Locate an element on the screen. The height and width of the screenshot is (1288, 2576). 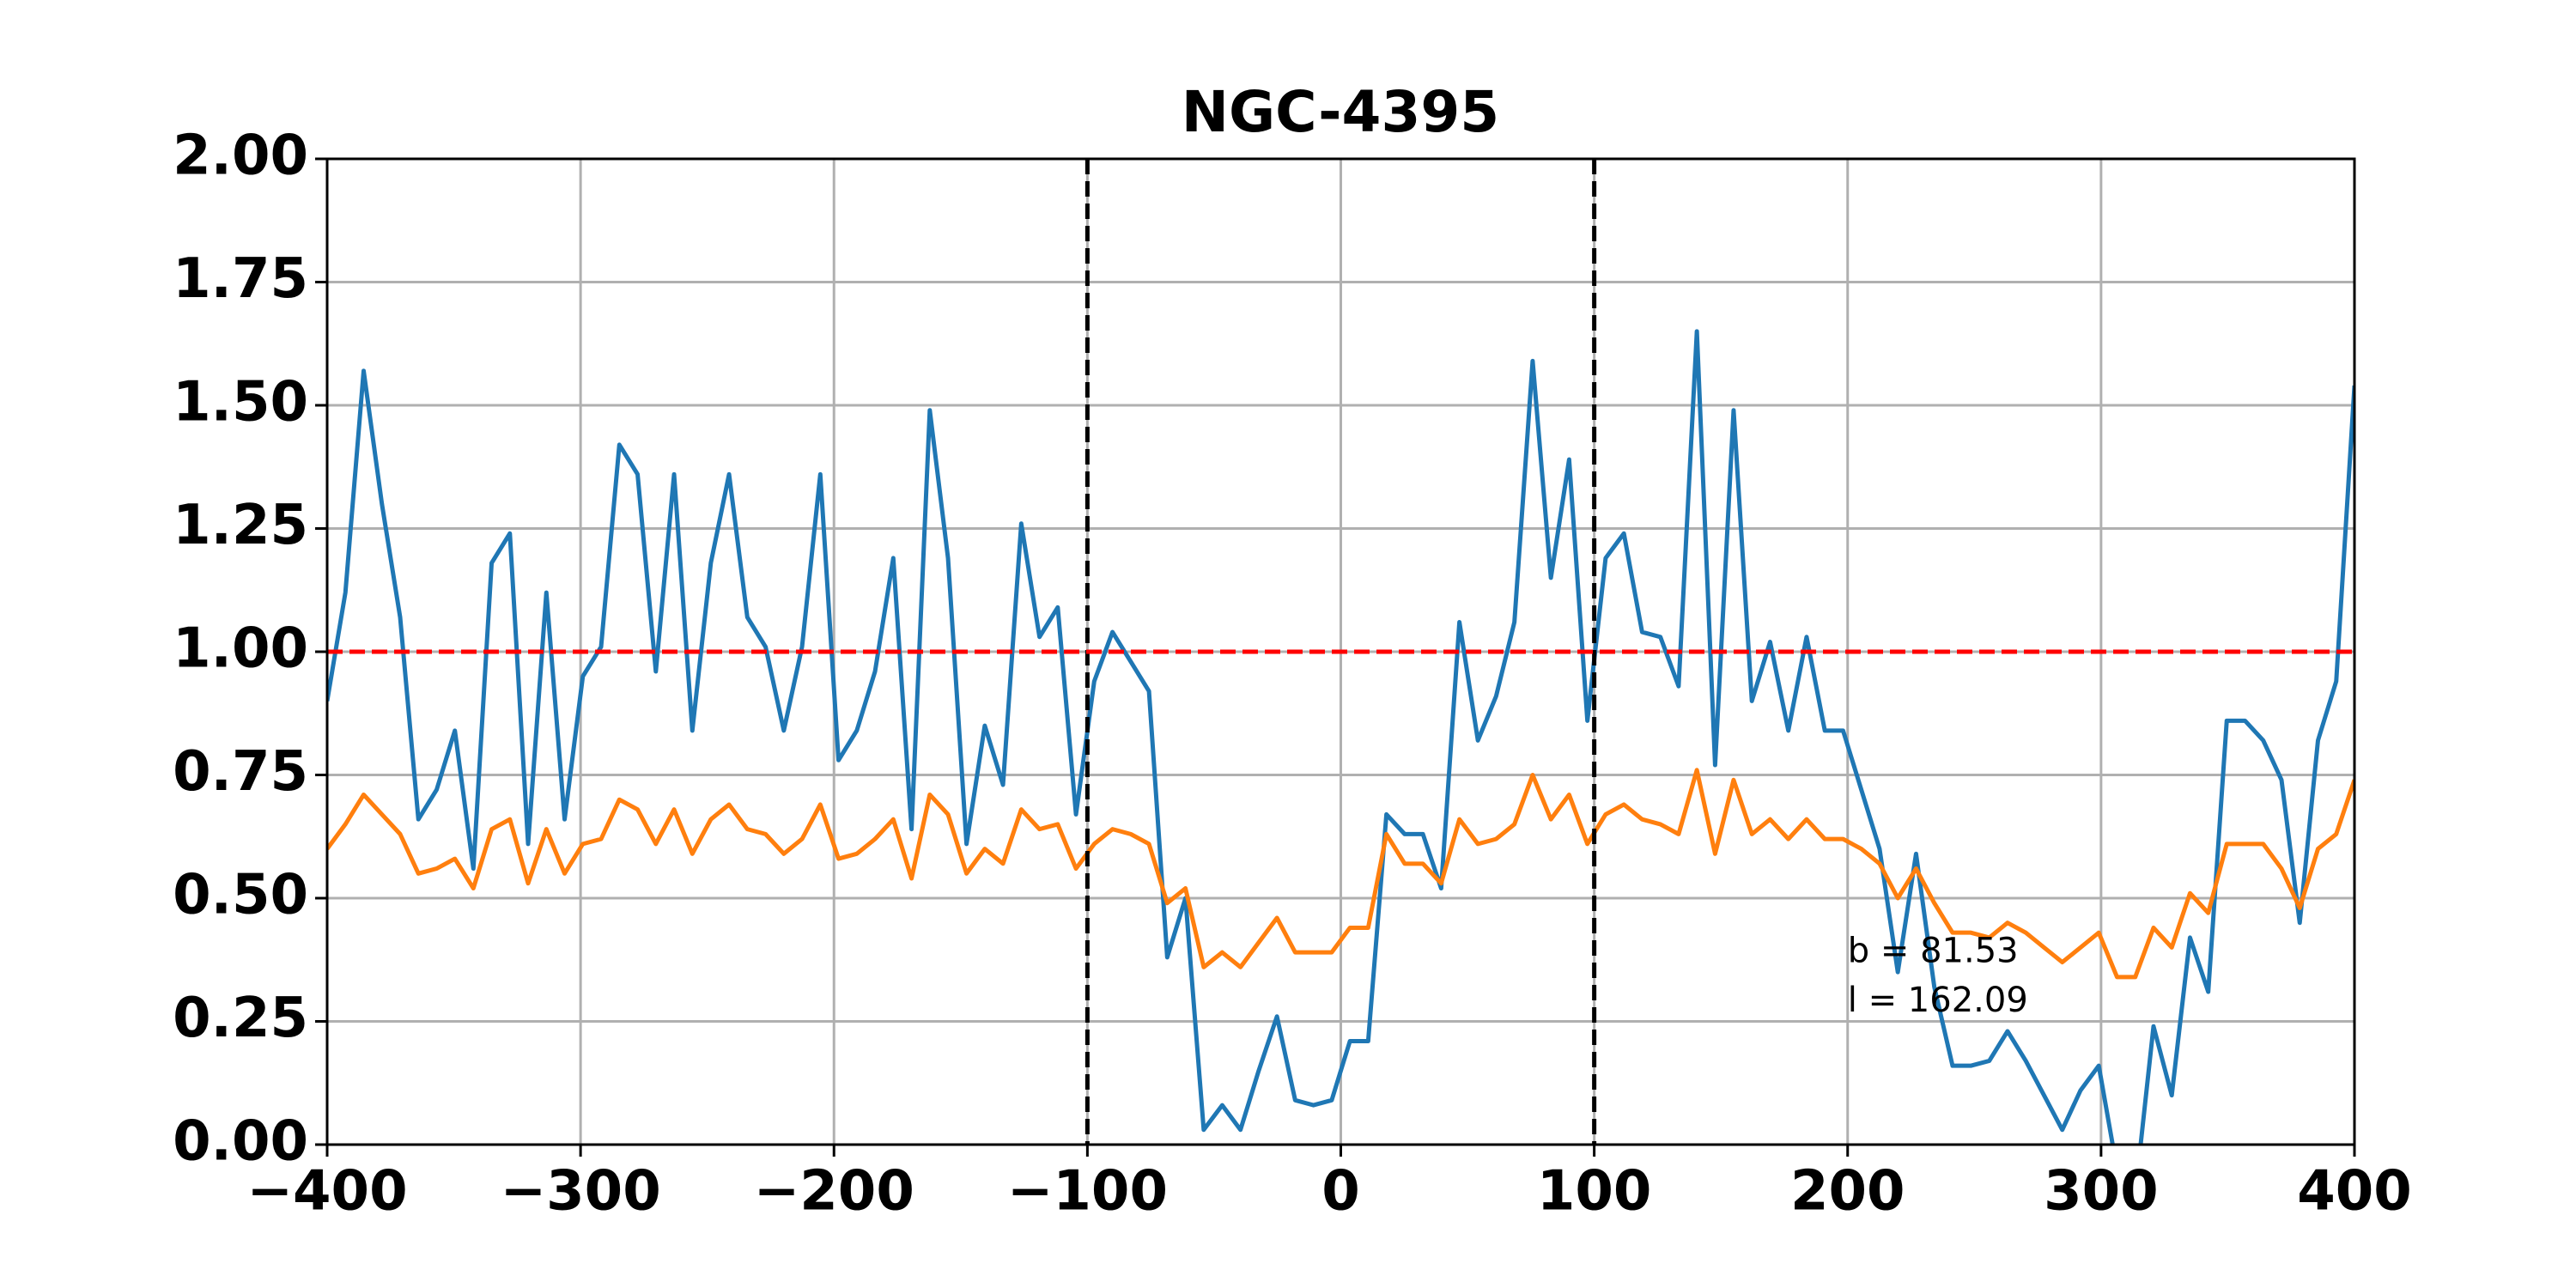
x-tick-label: −200 is located at coordinates (834, 1192).